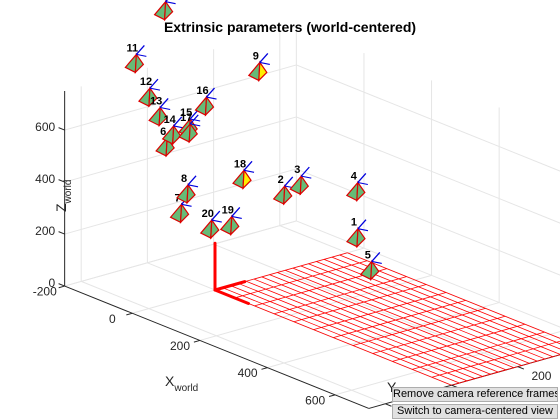 This screenshot has width=560, height=420. Describe the element at coordinates (45, 292) in the screenshot. I see `x-tick-label: -200` at that location.